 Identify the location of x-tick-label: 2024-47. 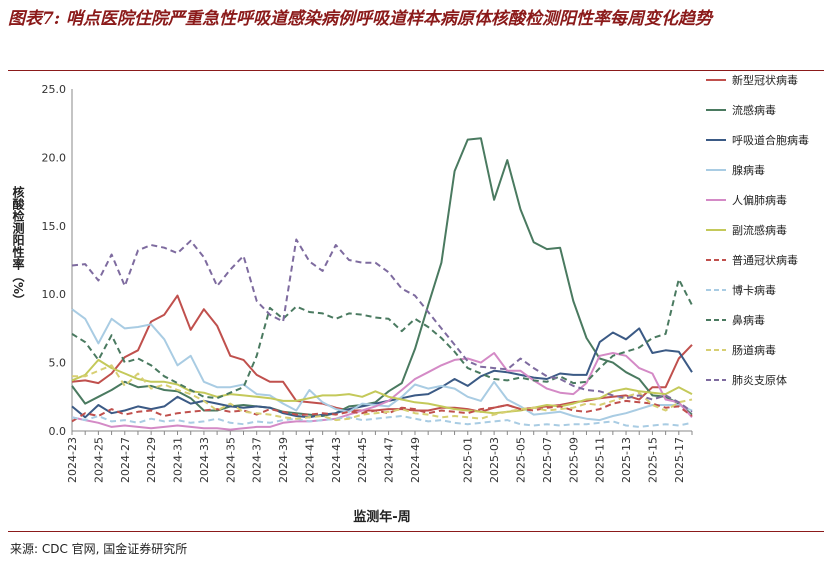
(389, 460).